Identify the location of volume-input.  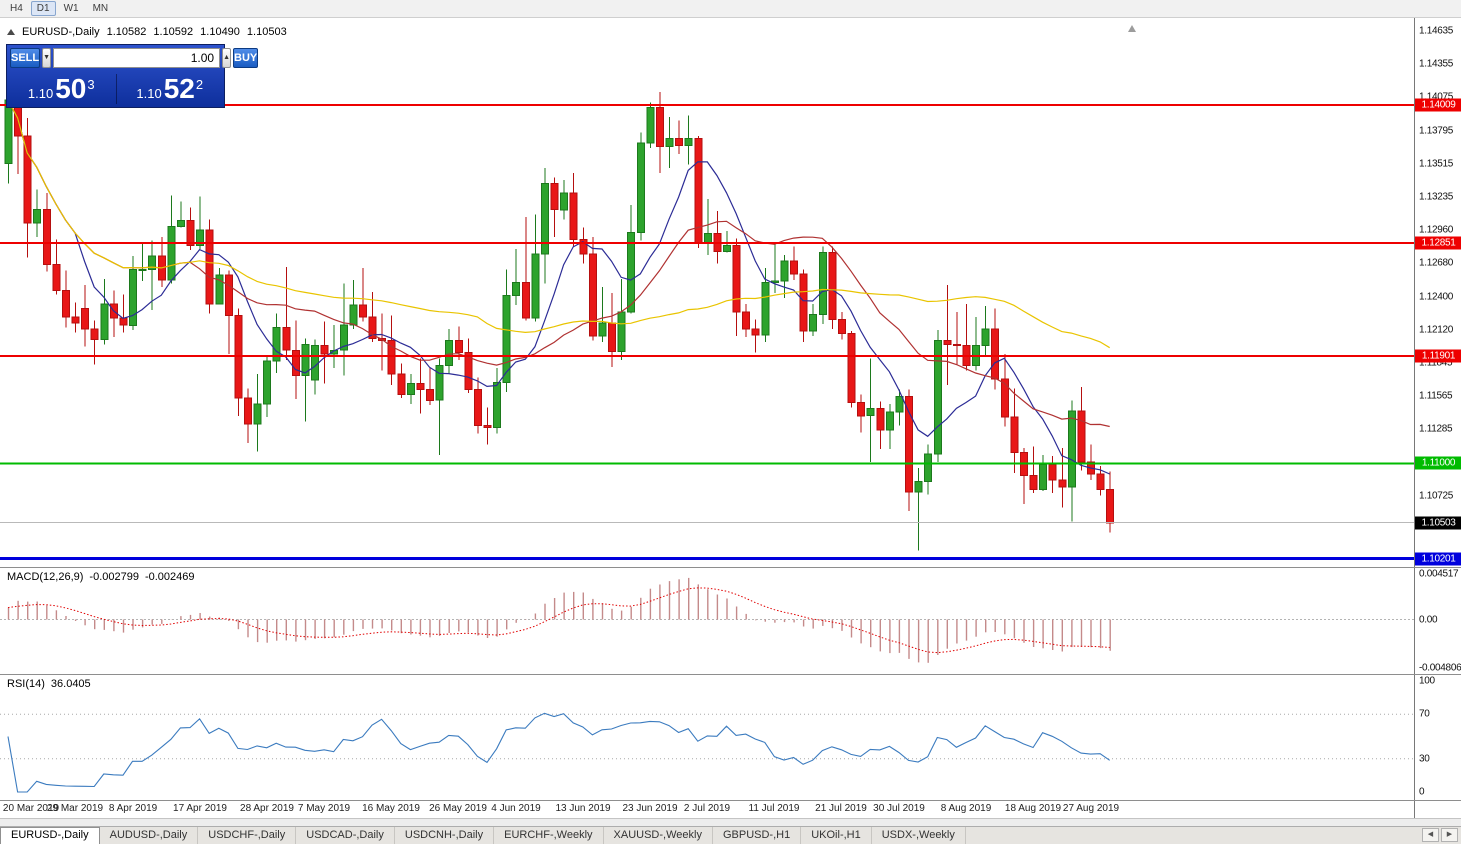
(137, 58).